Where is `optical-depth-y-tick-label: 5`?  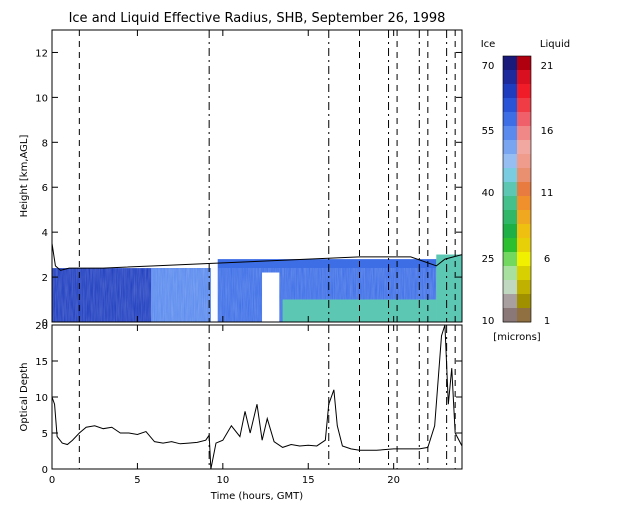 optical-depth-y-tick-label: 5 is located at coordinates (45, 434).